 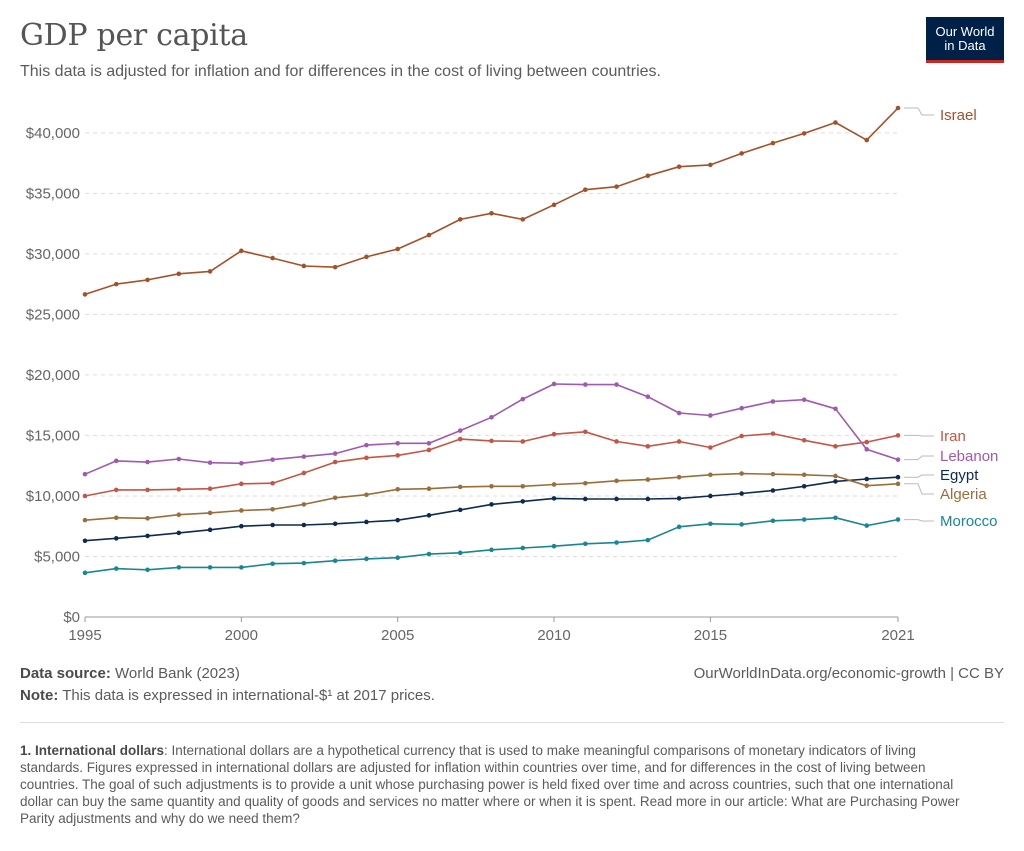 I want to click on y-tick-label: $40,000, so click(x=53, y=133).